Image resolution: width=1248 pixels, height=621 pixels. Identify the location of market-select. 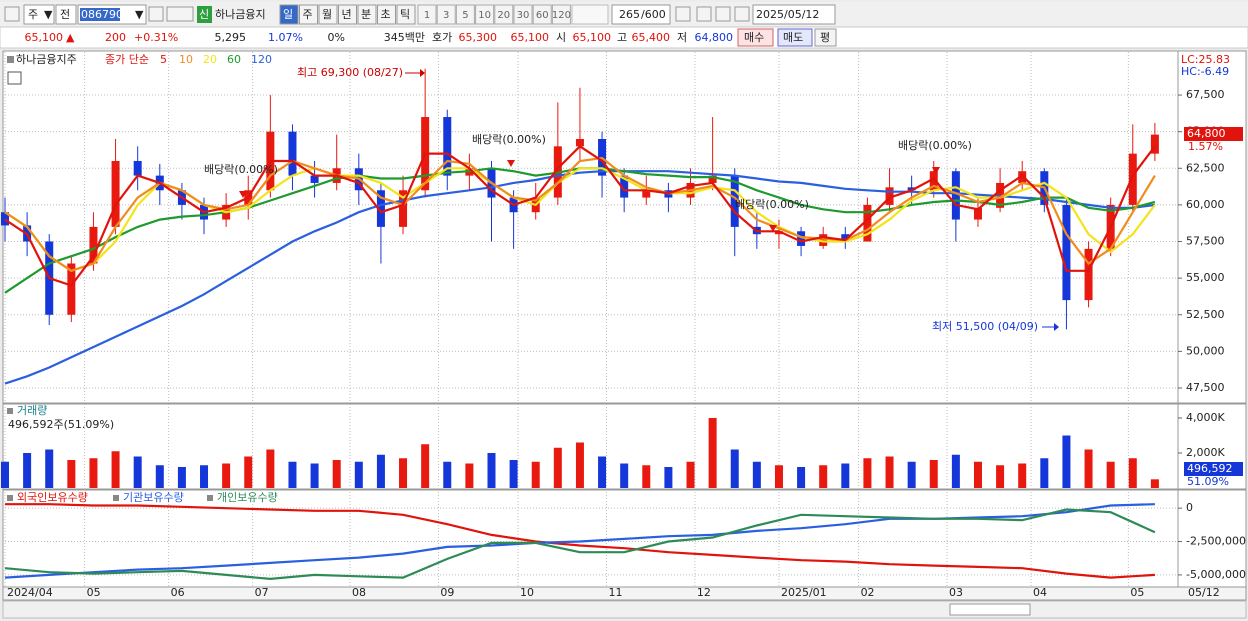
(66, 14).